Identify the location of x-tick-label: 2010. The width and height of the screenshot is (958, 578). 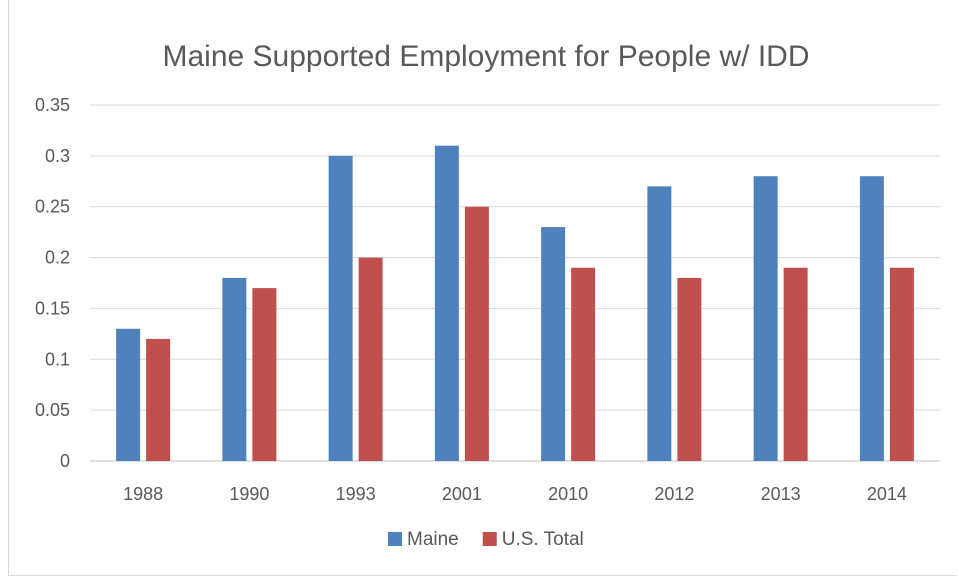
(568, 494).